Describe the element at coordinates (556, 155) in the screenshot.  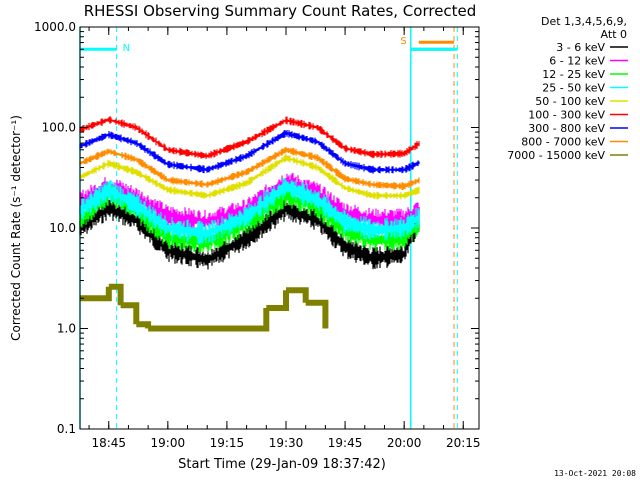
I see `legend-label: 7000 - 15000 keV` at that location.